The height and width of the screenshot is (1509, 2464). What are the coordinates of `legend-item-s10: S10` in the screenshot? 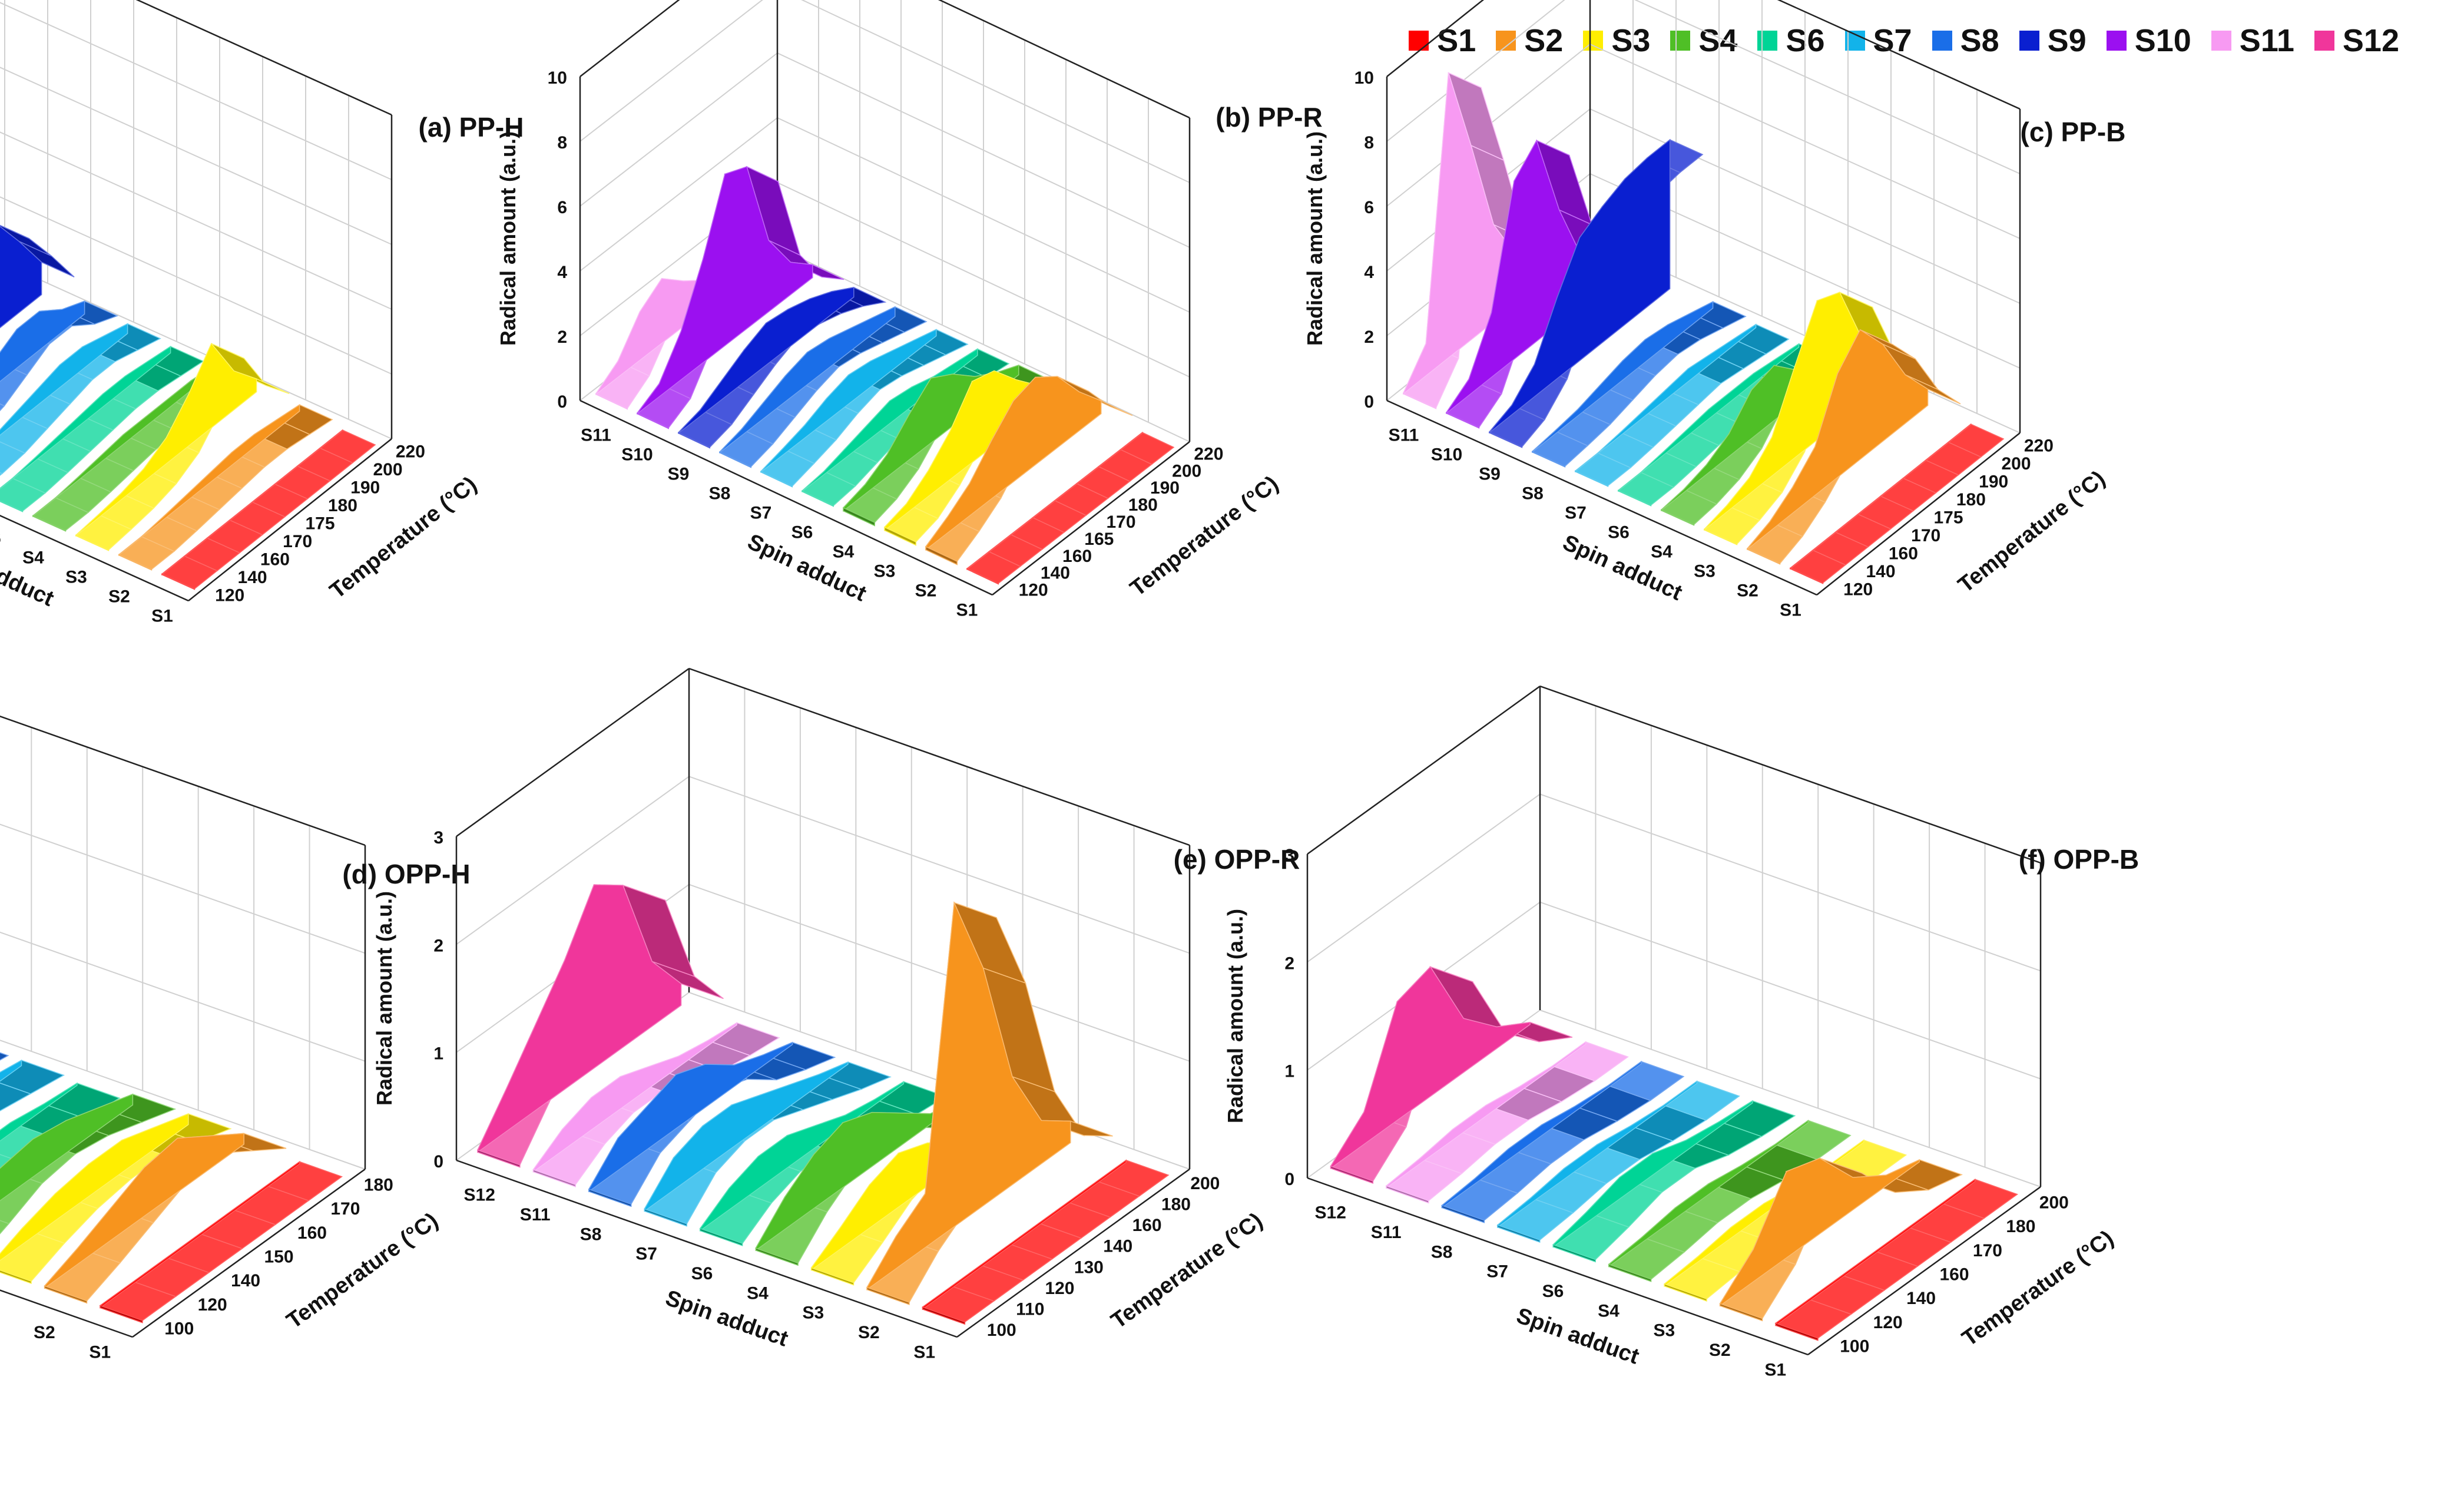 It's located at (2148, 40).